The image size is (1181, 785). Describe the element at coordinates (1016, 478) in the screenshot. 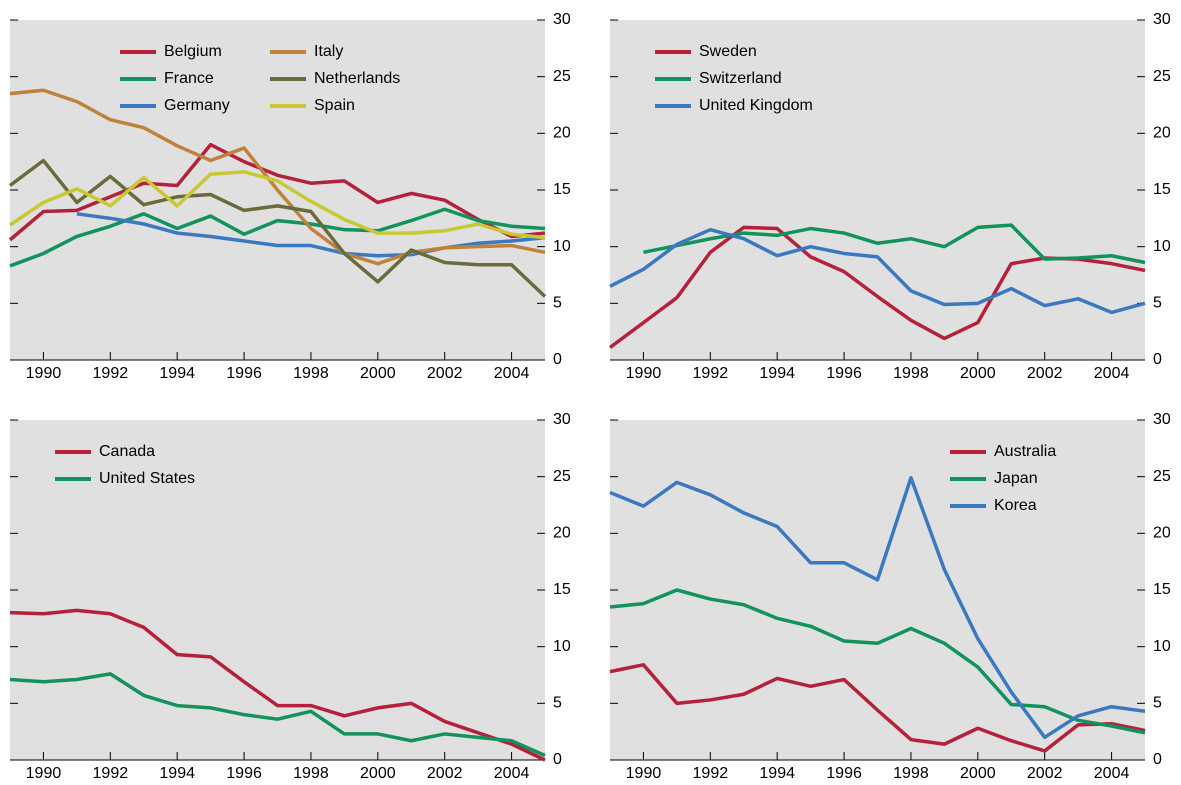

I see `legend-label: Japan` at that location.